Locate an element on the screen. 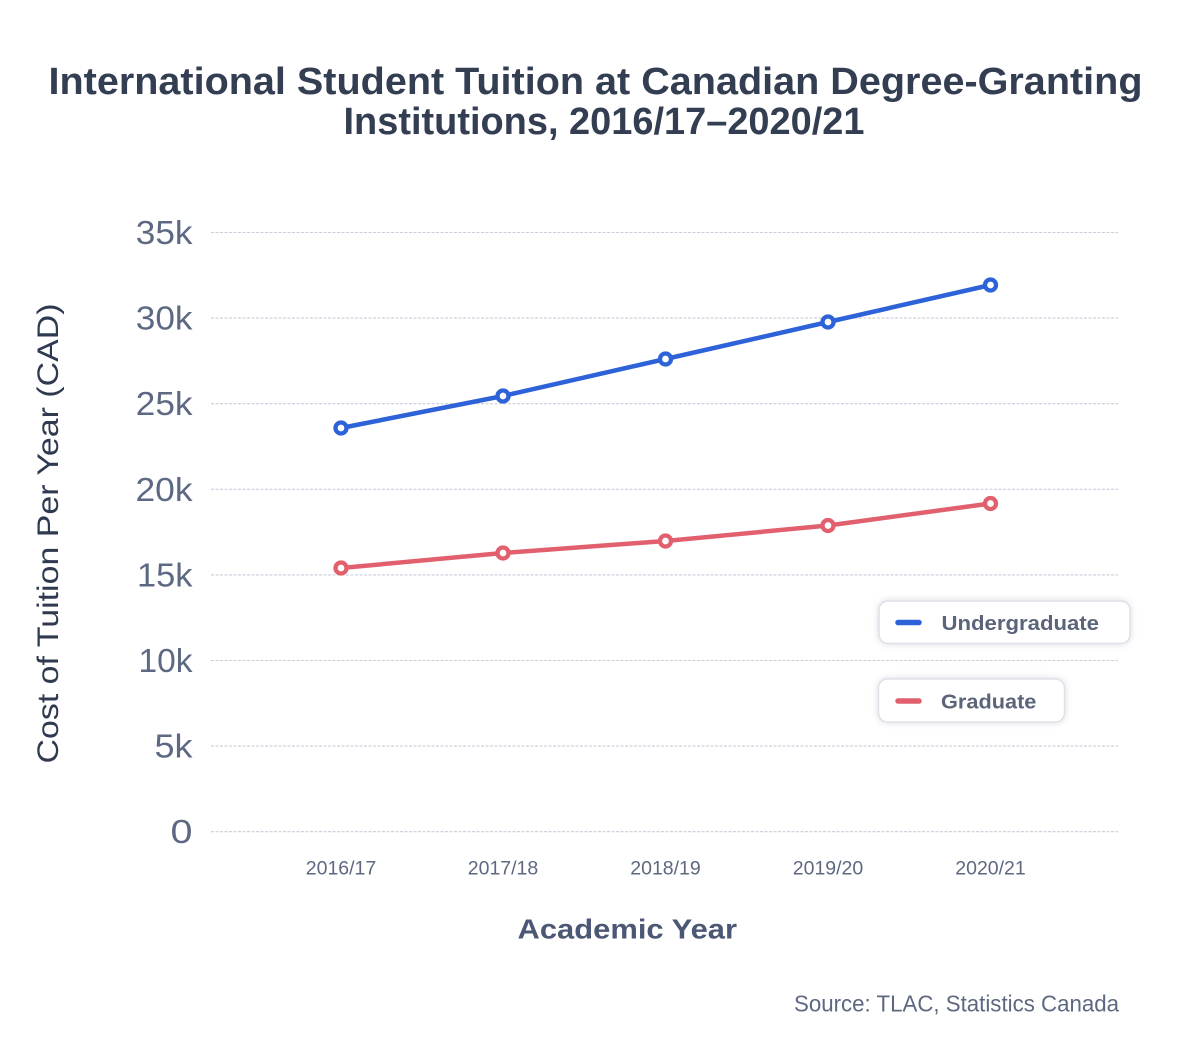 The height and width of the screenshot is (1053, 1201). svg-text: 2018/19 is located at coordinates (665, 869).